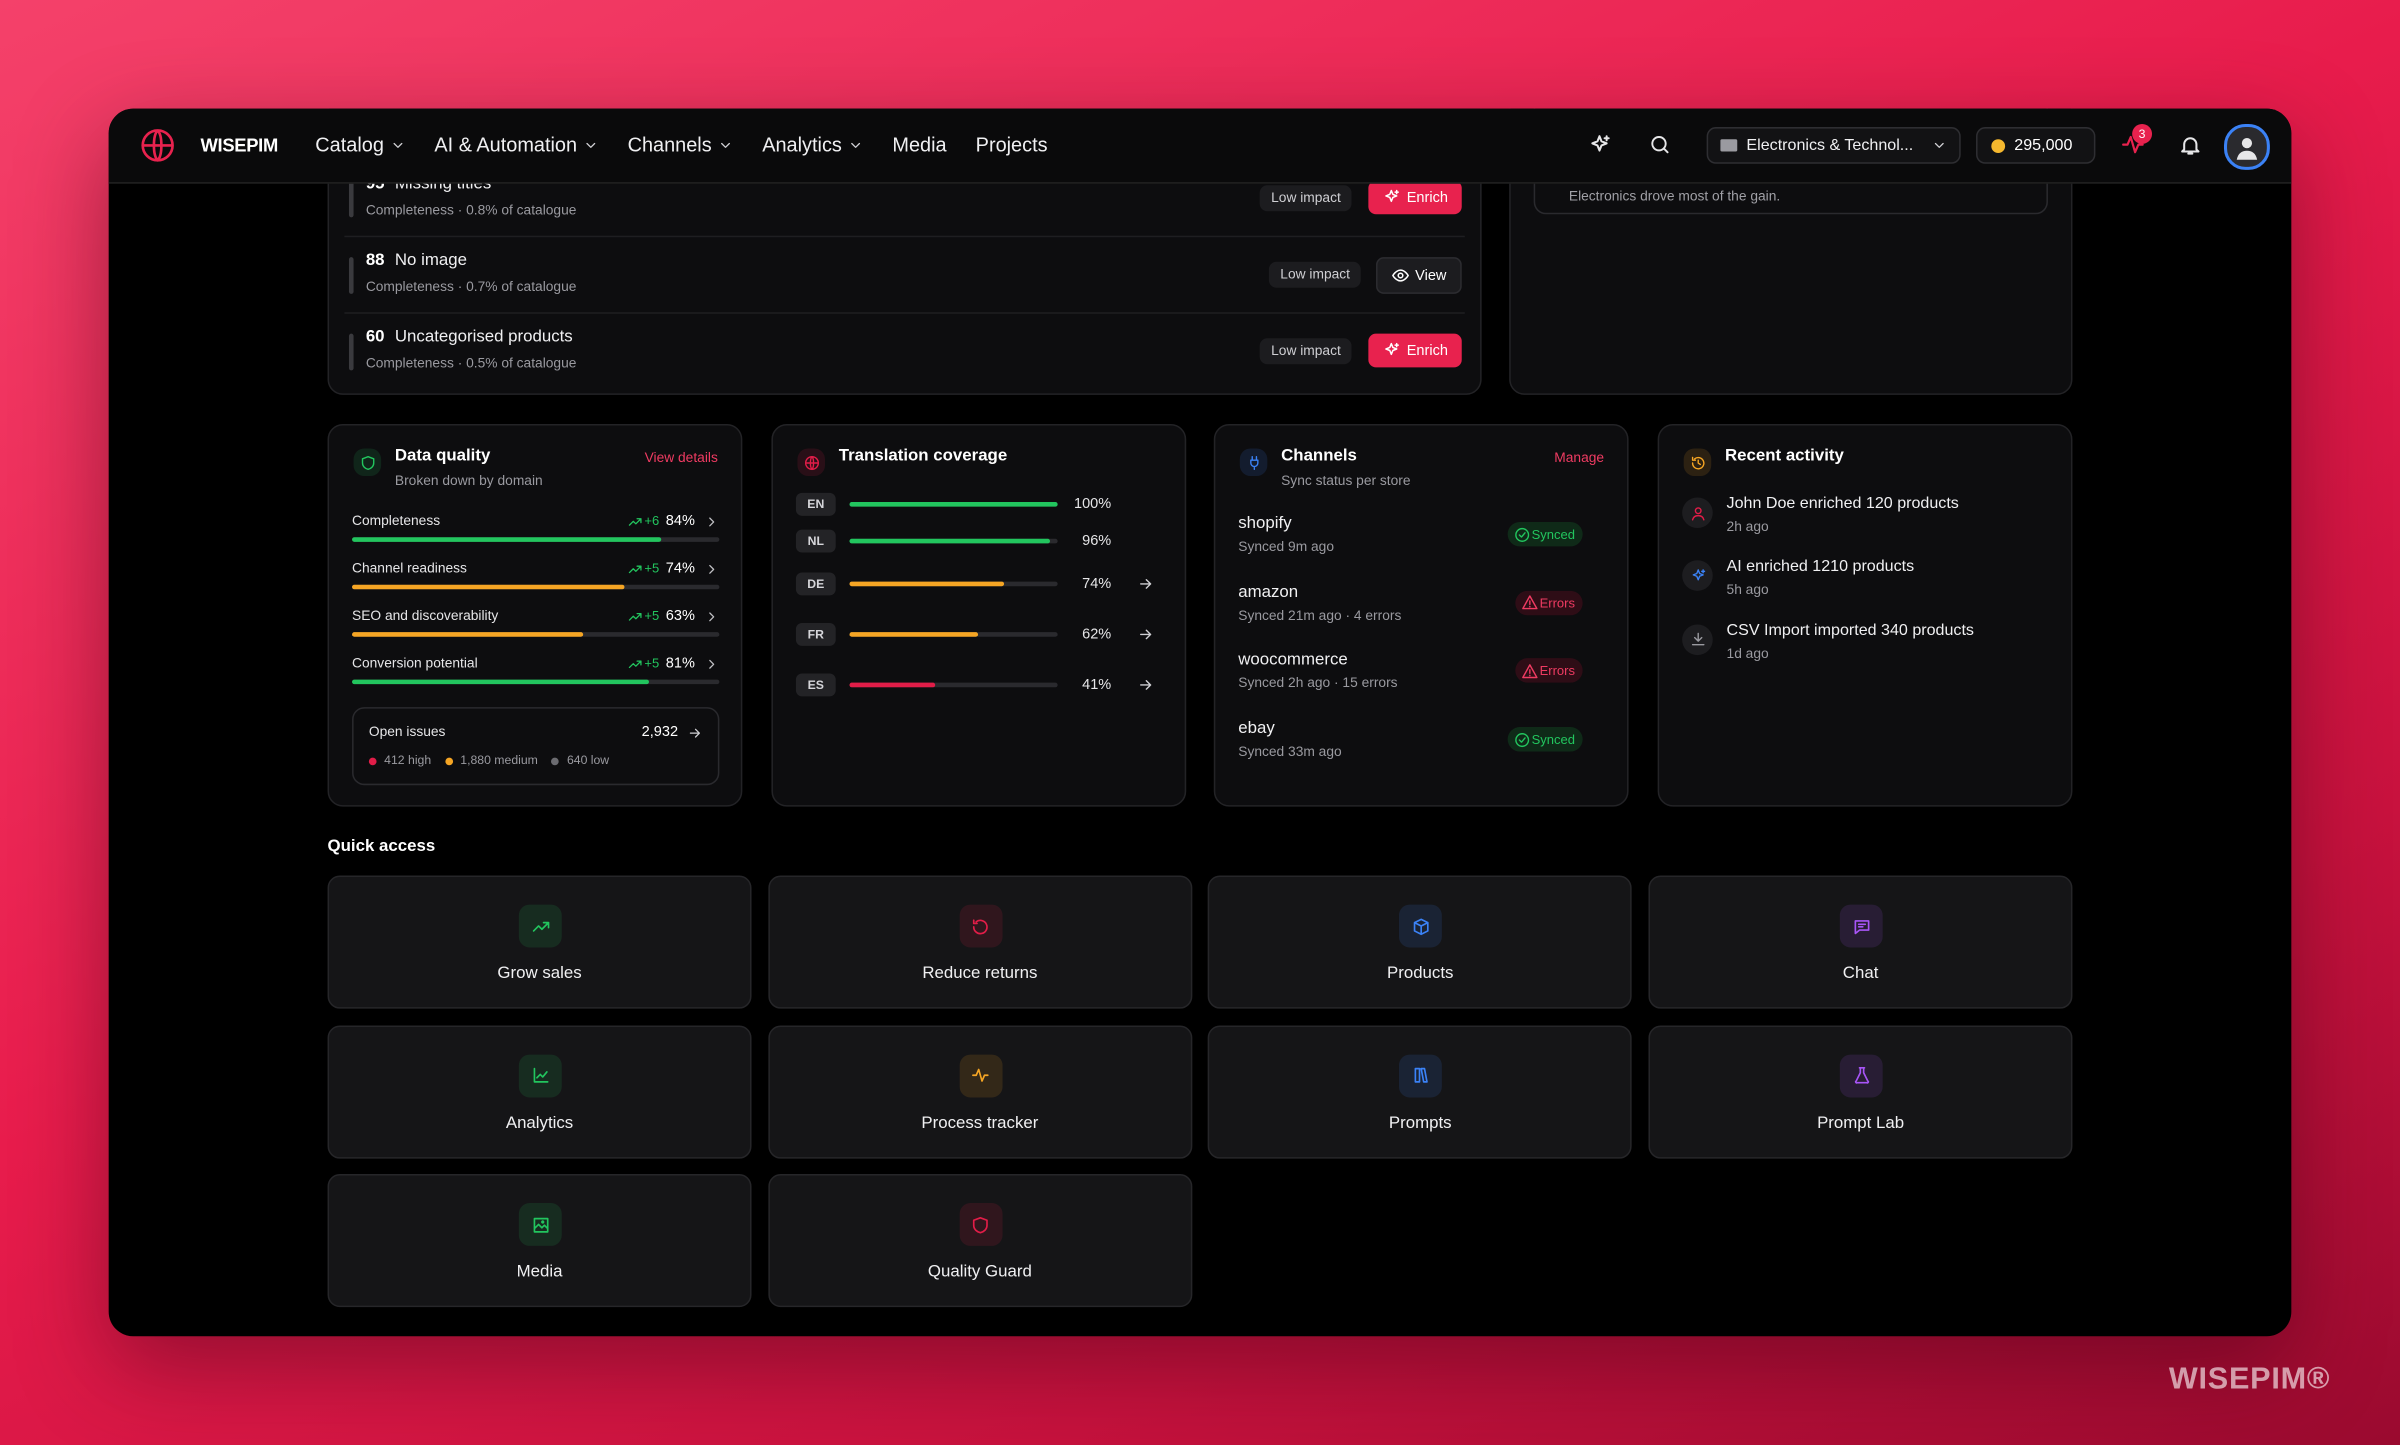 The height and width of the screenshot is (1445, 2400). Describe the element at coordinates (471, 363) in the screenshot. I see `issue-detail: Completeness · 0.5% of catalogue` at that location.